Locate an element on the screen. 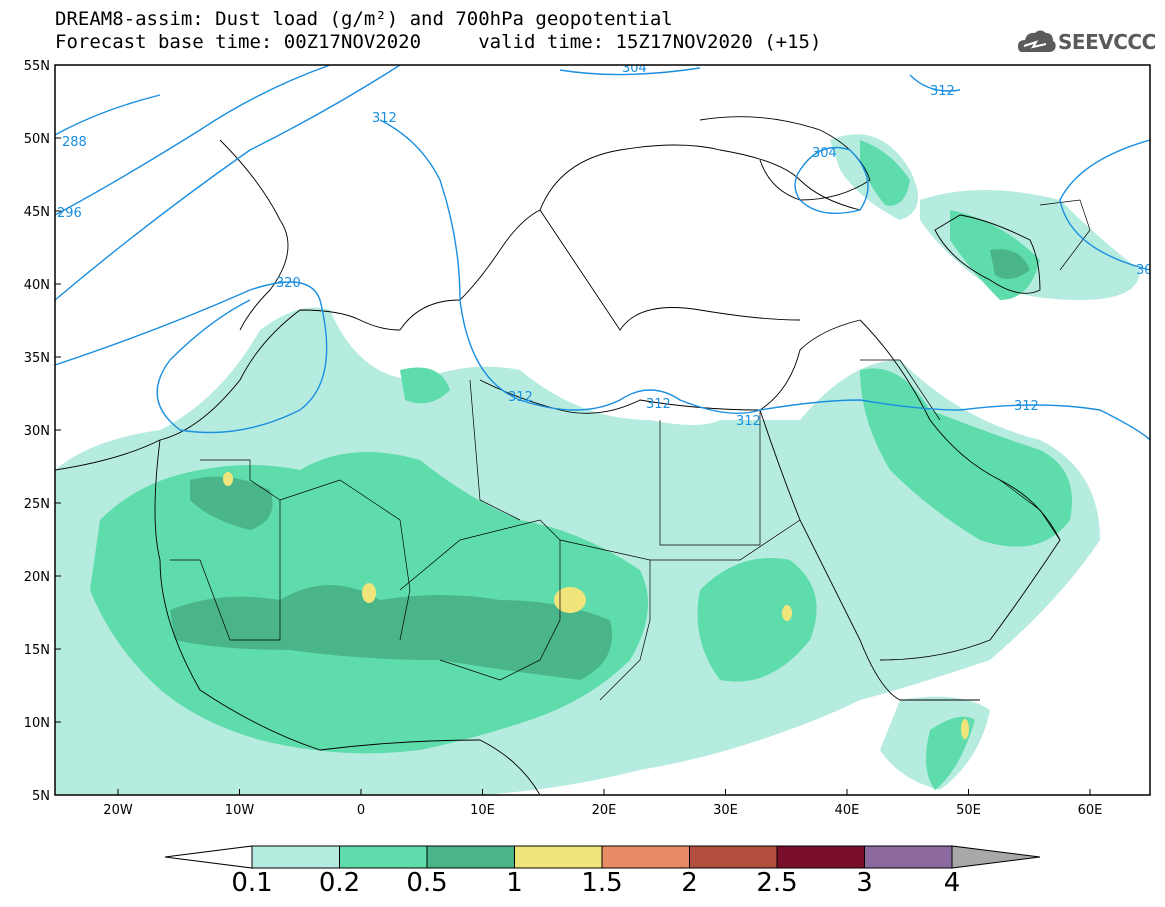  colorbar-label: 3 is located at coordinates (864, 883).